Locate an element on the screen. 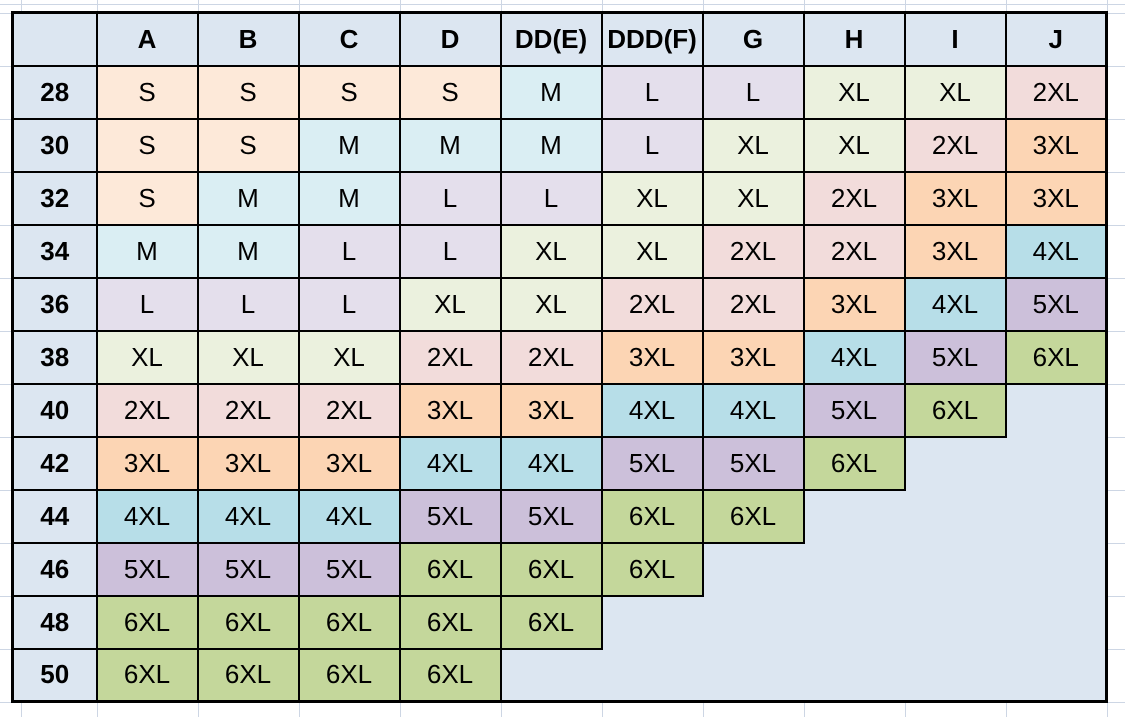 The height and width of the screenshot is (717, 1125). row-header-40: 40 is located at coordinates (54, 410).